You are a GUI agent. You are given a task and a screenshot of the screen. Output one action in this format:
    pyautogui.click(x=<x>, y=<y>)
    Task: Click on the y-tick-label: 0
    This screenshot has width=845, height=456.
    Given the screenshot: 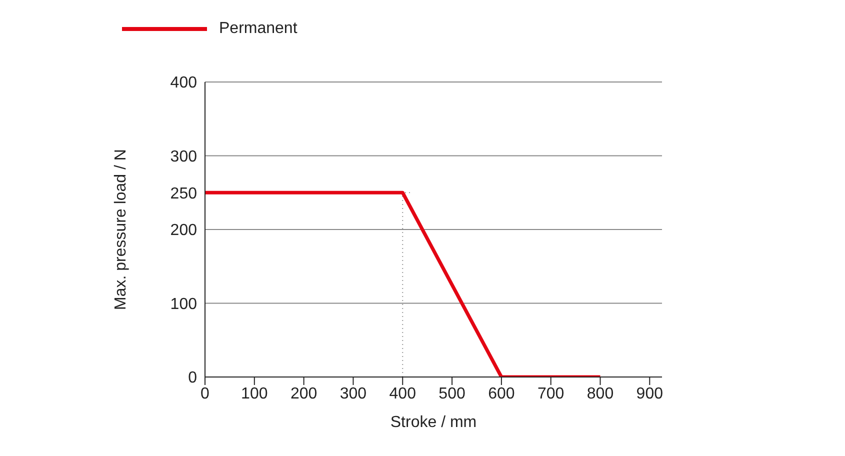 What is the action you would take?
    pyautogui.click(x=193, y=378)
    